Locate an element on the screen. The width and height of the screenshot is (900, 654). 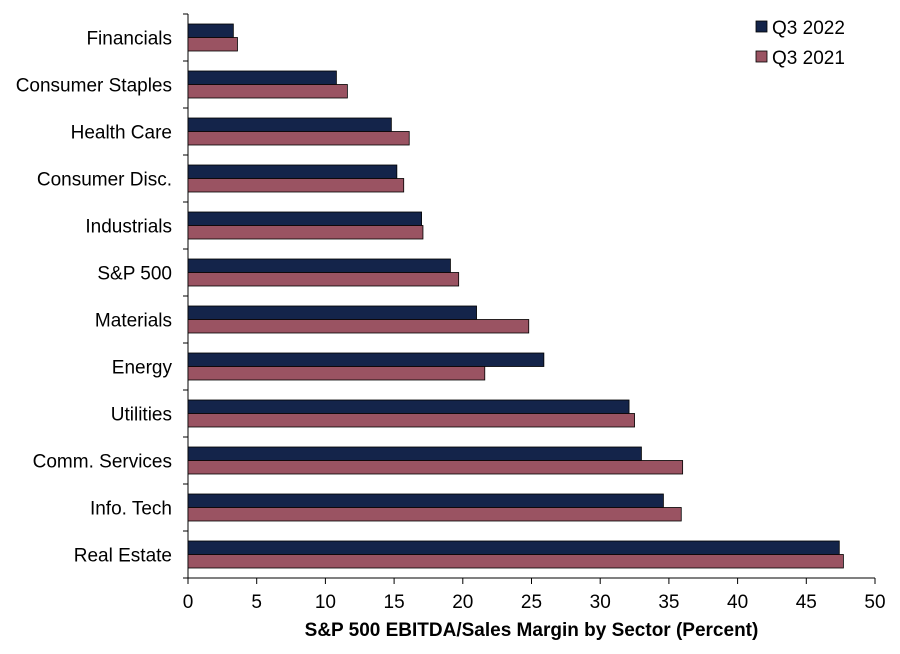
y-tick-label: Utilities is located at coordinates (141, 415).